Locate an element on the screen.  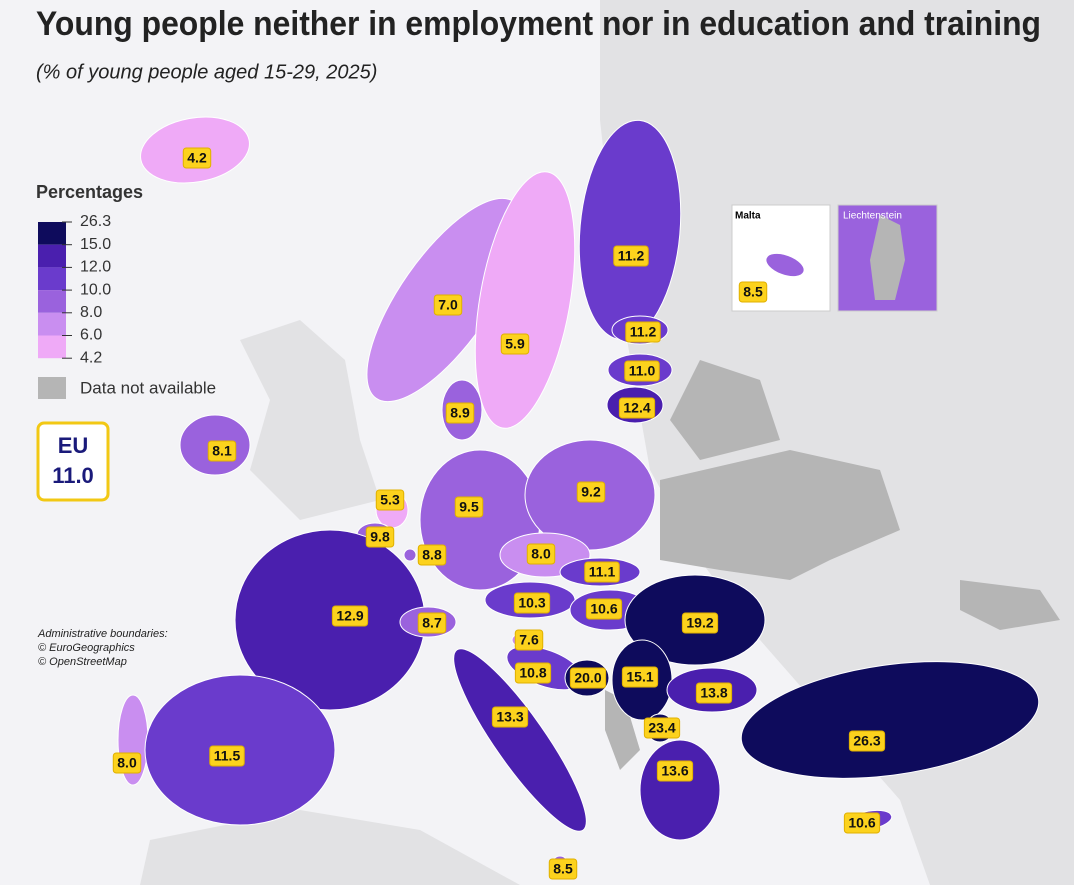
value-label: 19.2 is located at coordinates (699, 623).